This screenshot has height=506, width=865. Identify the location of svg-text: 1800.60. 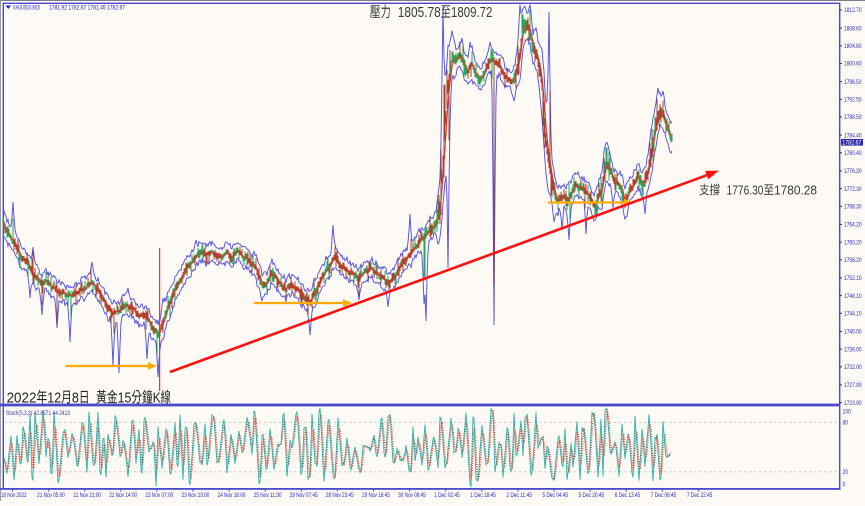
(853, 64).